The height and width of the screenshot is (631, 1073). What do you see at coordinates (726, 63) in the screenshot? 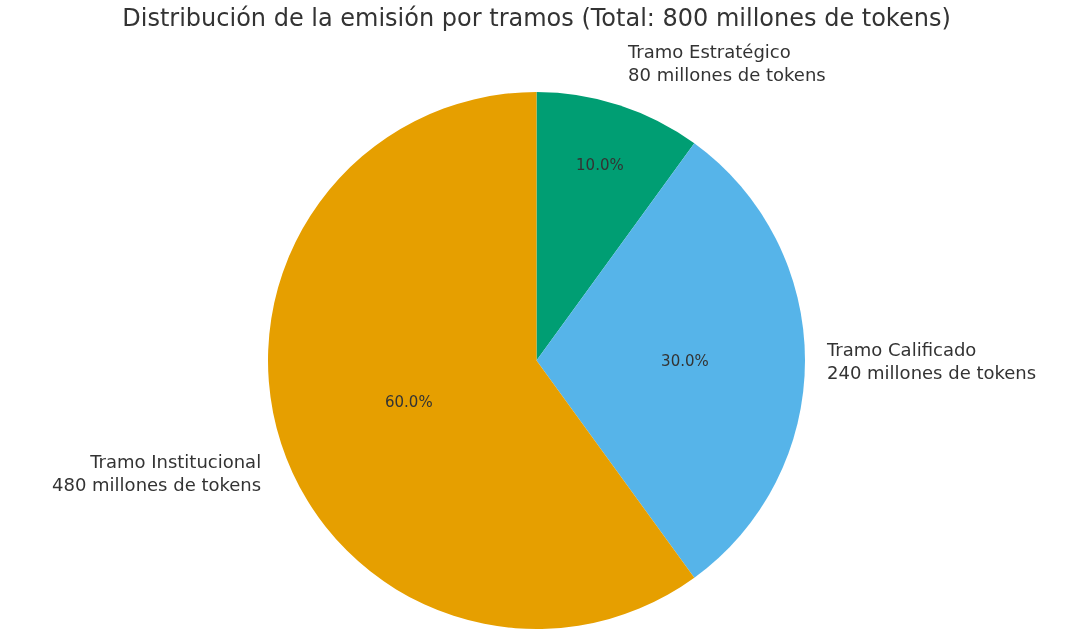
I see `slice-label: Tramo Estratégico 80 millones de tokens` at bounding box center [726, 63].